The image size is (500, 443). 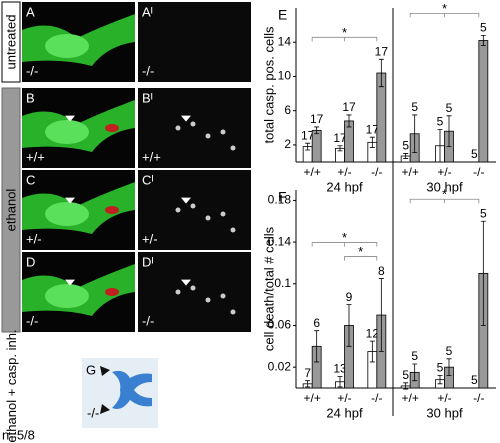 I want to click on y-axis-label: cell death/total # cells, so click(x=268, y=288).